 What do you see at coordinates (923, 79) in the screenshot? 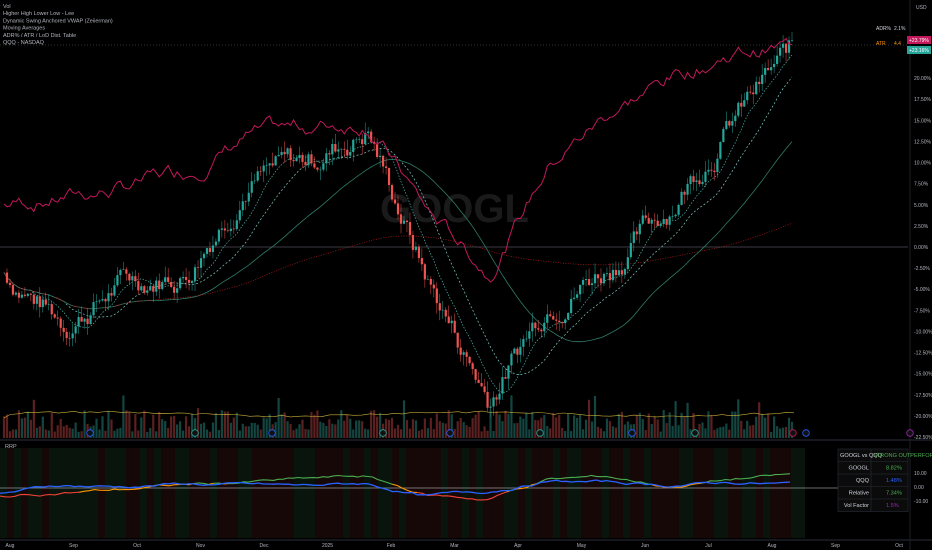
I see `price-tick-label: 20.00%` at bounding box center [923, 79].